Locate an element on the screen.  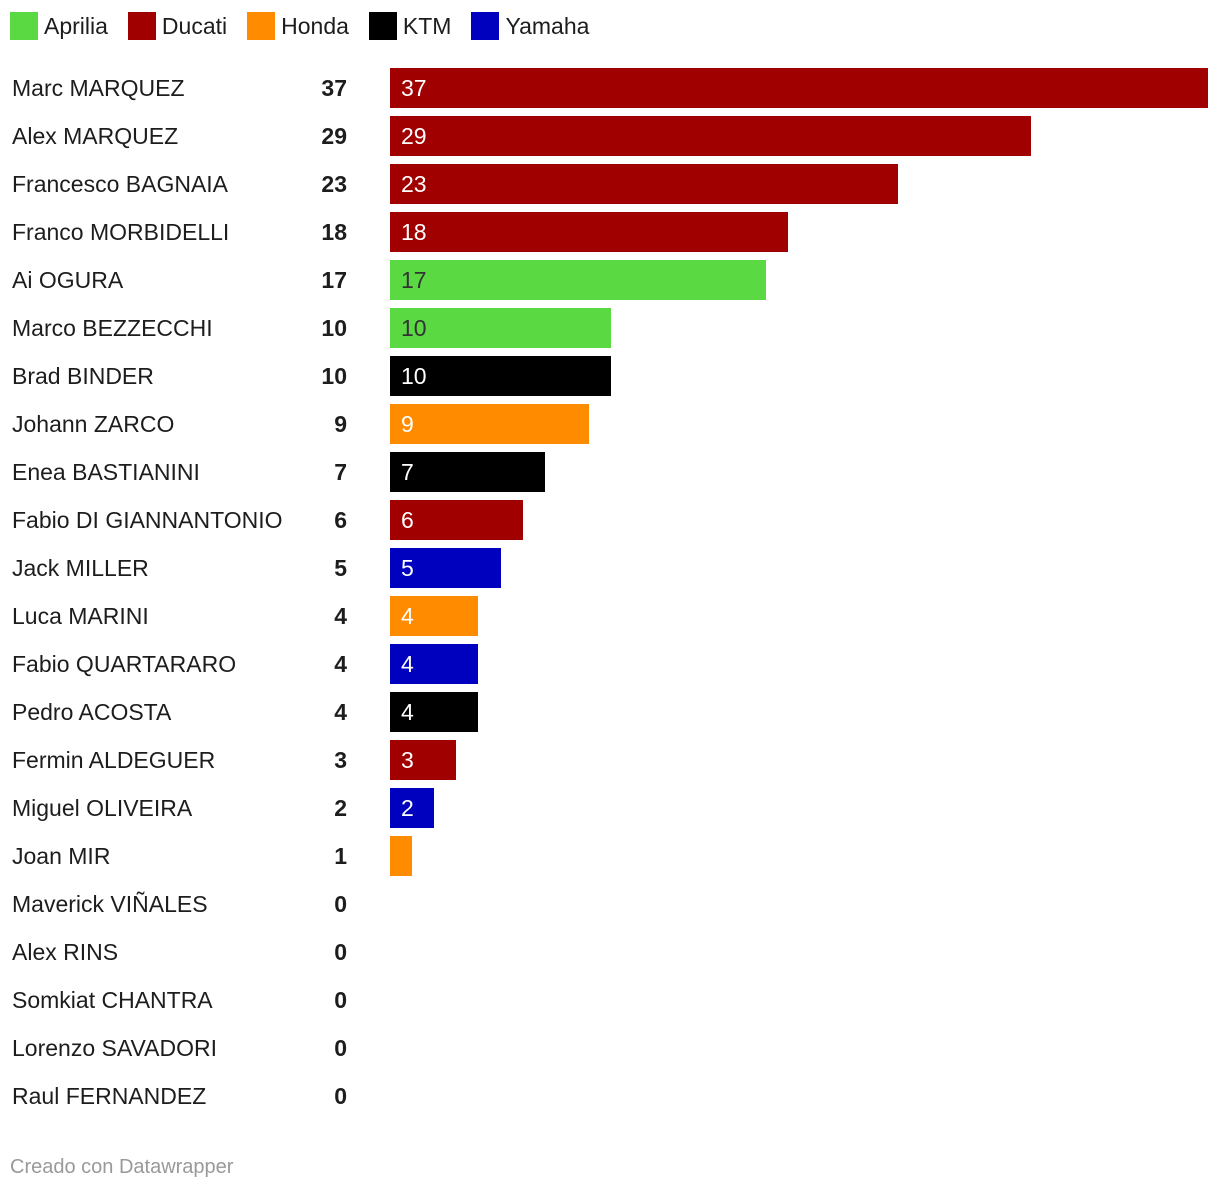
category-label: Enea BASTIANINI is located at coordinates (106, 472).